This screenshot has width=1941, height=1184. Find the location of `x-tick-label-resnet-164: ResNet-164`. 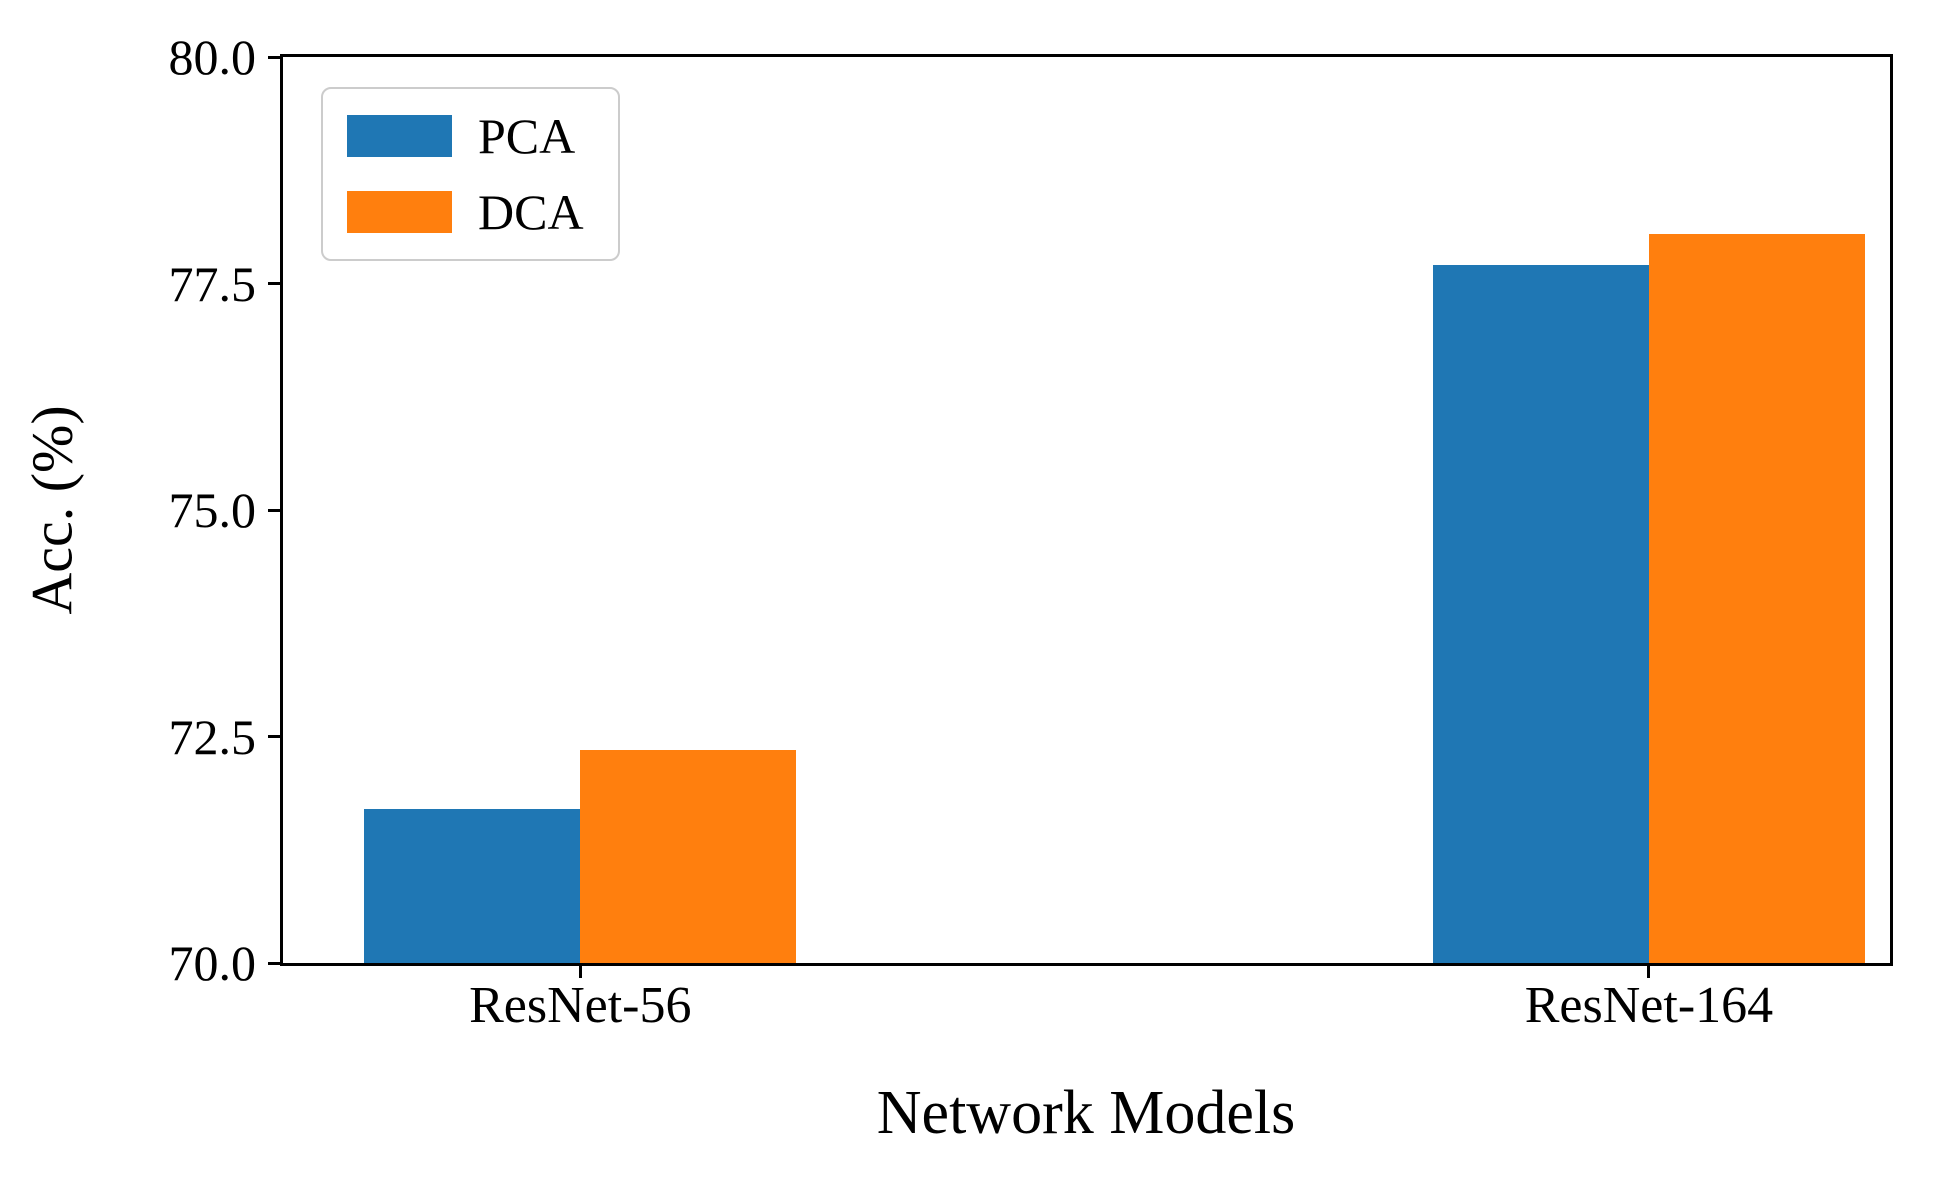

x-tick-label-resnet-164: ResNet-164 is located at coordinates (1649, 1005).